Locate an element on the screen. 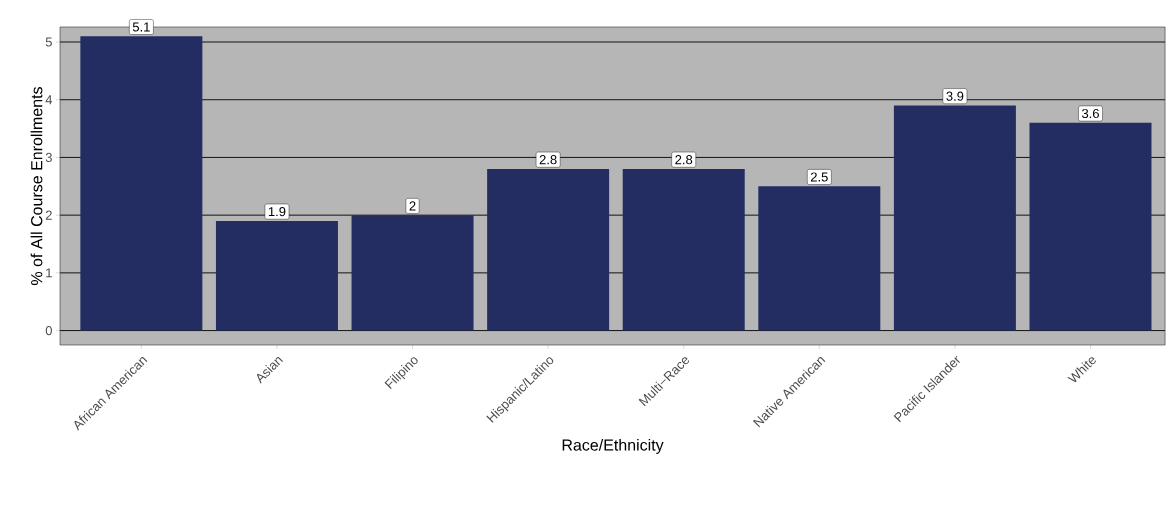 This screenshot has height=507, width=1167. data-label: 3.6 is located at coordinates (1090, 113).